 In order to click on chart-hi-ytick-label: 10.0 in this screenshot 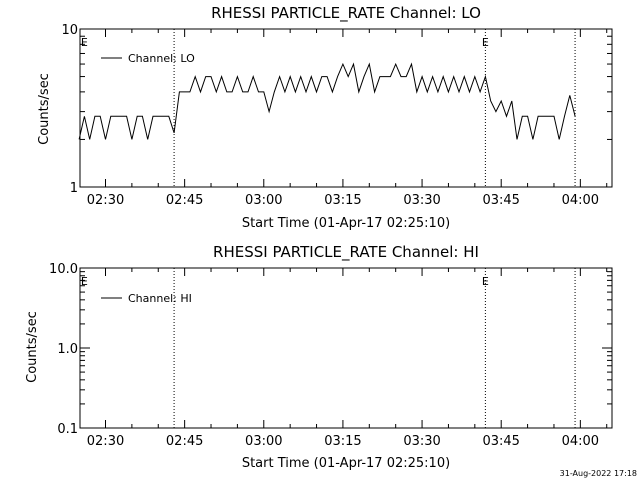, I will do `click(63, 269)`.